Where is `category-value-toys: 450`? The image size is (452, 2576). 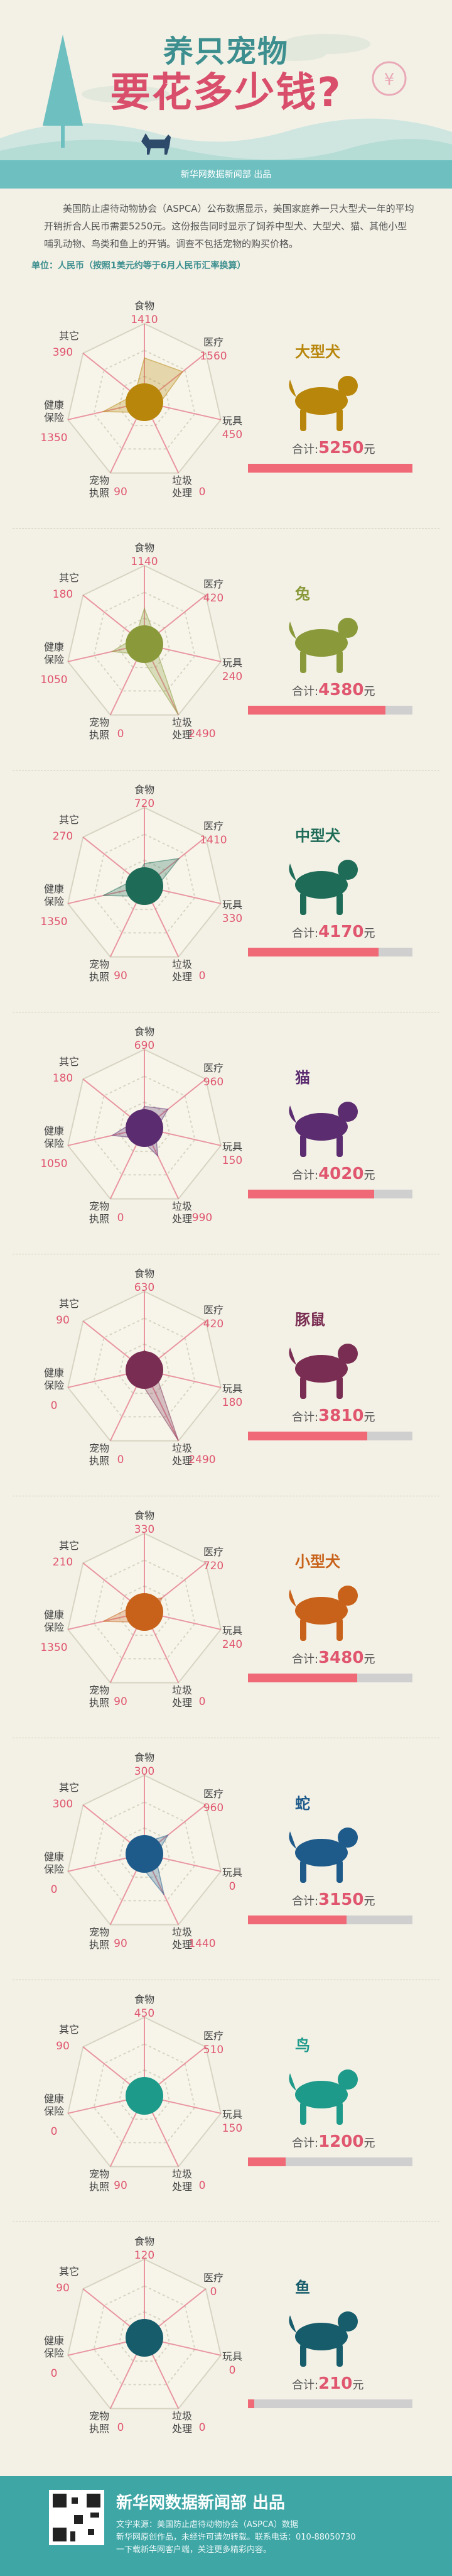 category-value-toys: 450 is located at coordinates (232, 435).